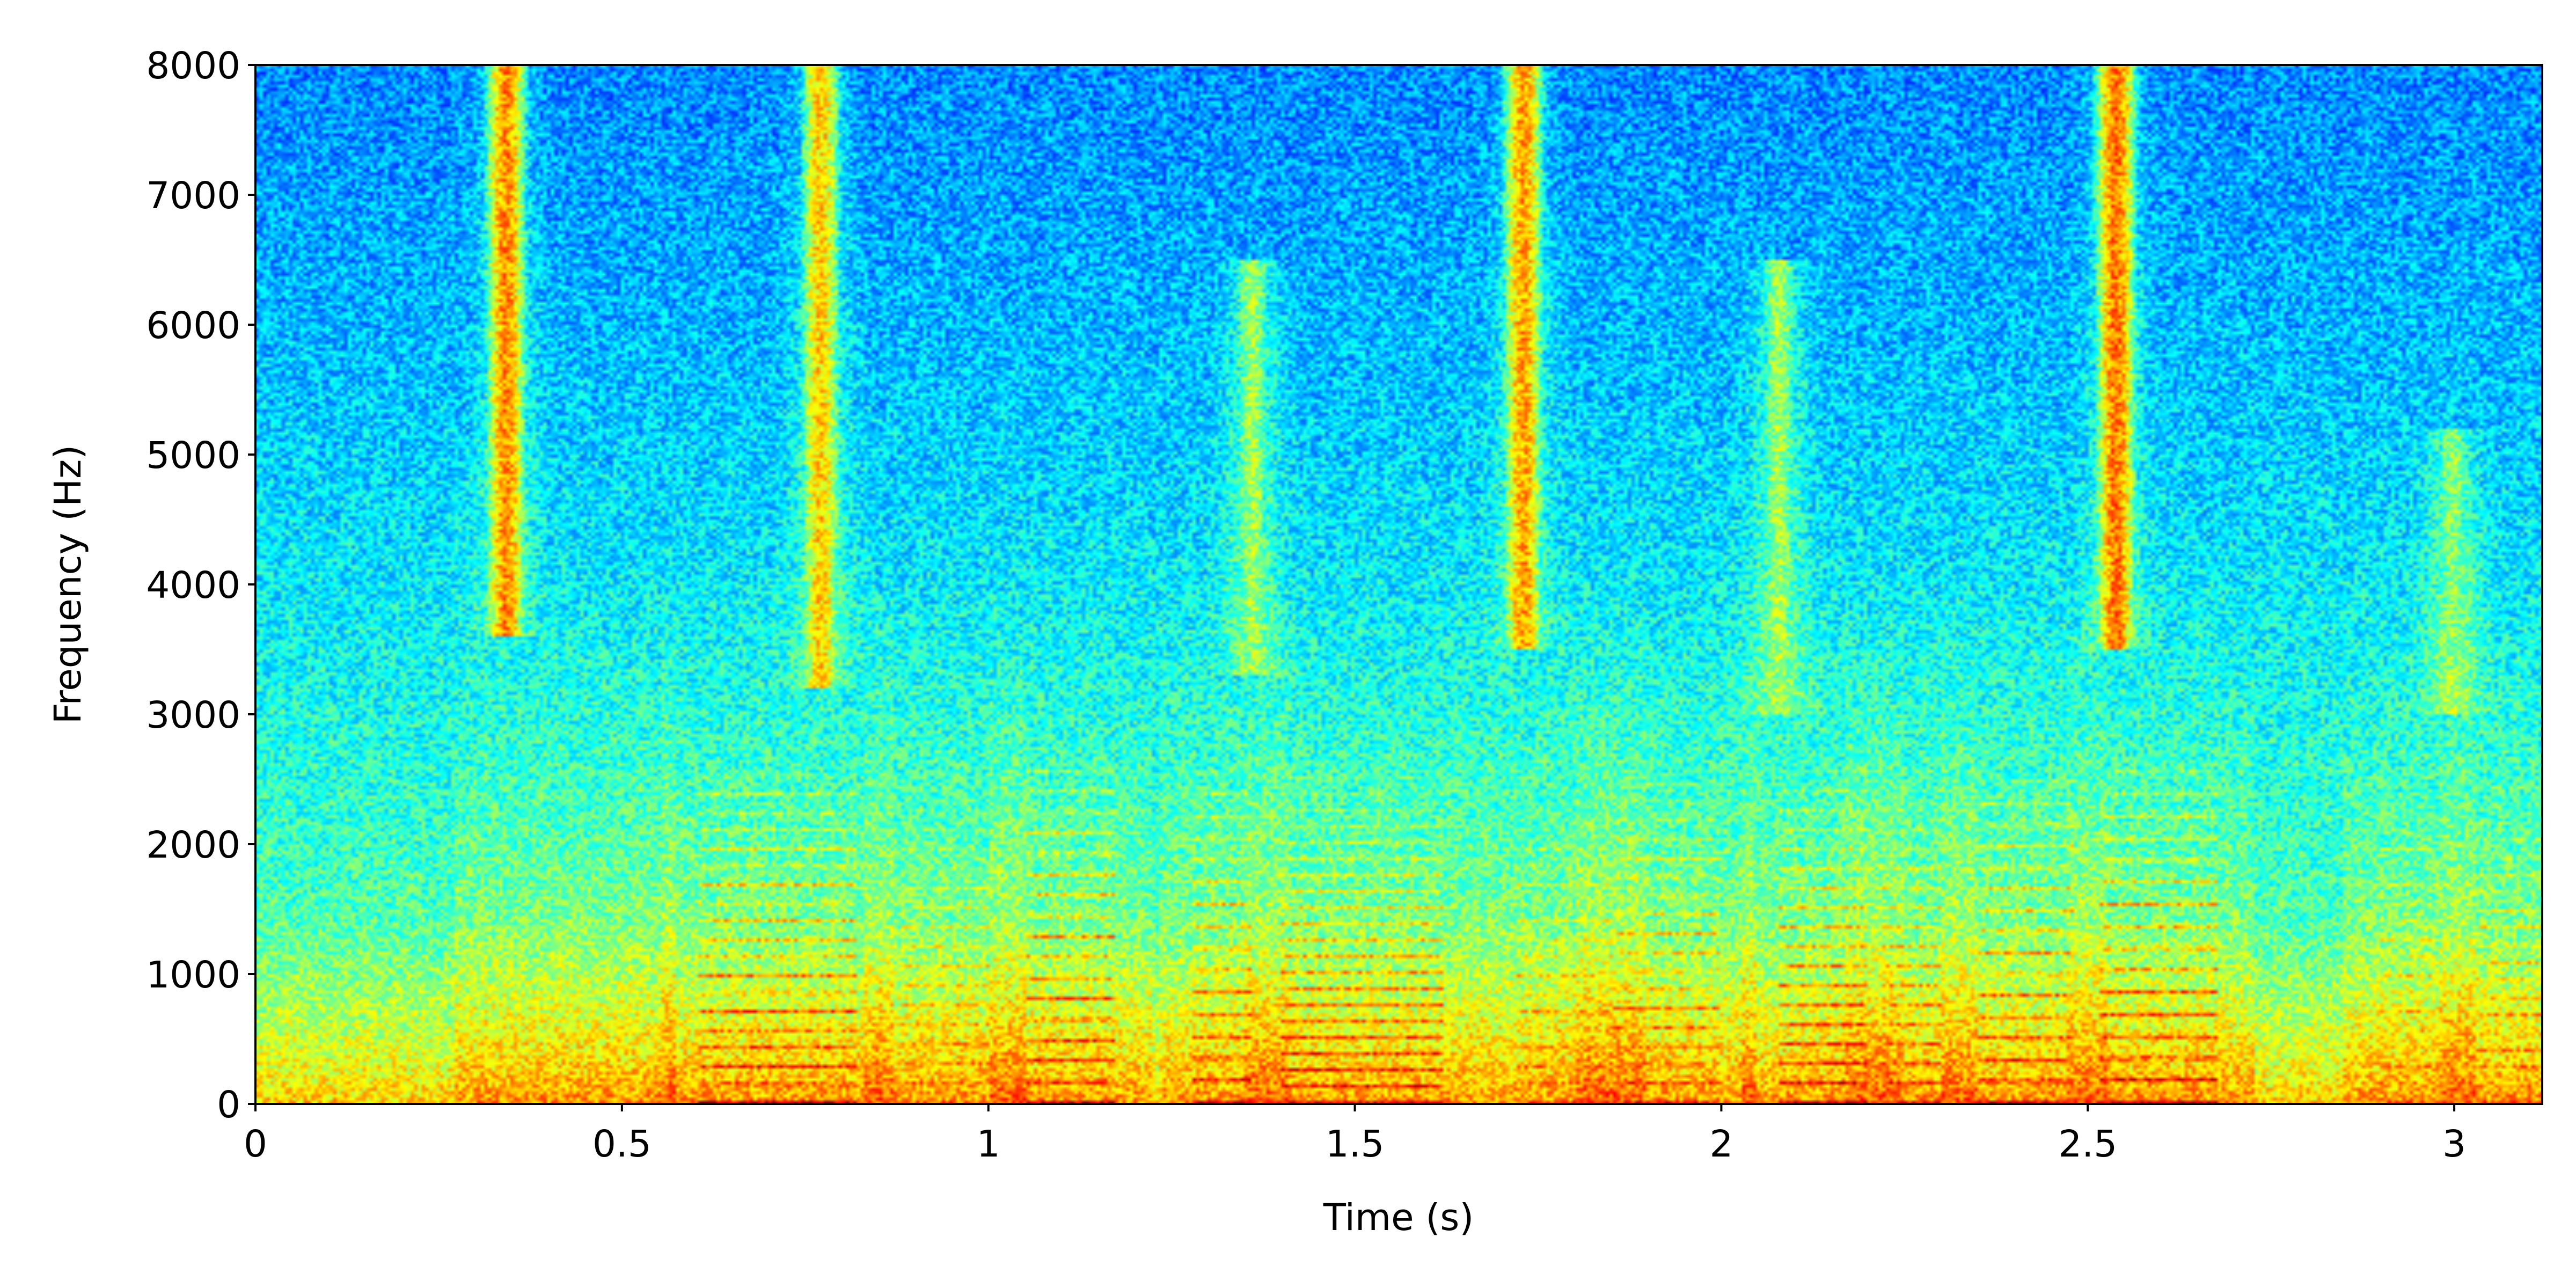 The image size is (2576, 1288). What do you see at coordinates (193, 715) in the screenshot?
I see `y-tick-label: 3000` at bounding box center [193, 715].